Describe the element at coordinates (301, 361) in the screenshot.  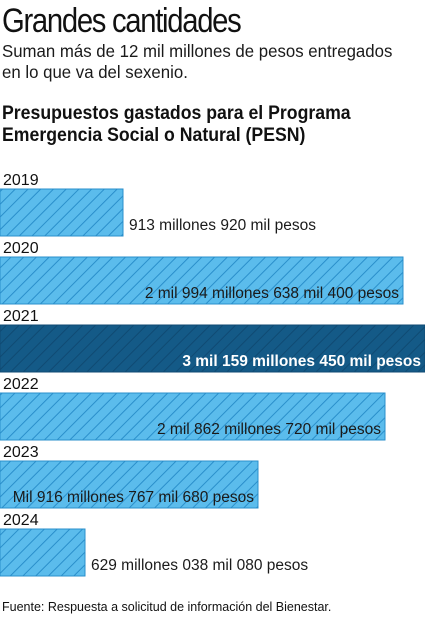
I see `value-label: 3 mil 159 millones 450 mil pesos` at that location.